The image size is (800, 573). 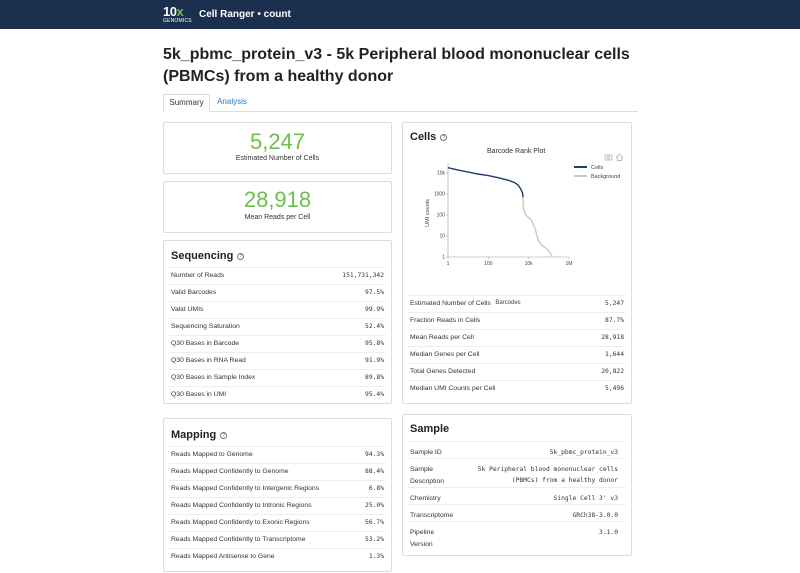 What do you see at coordinates (400, 103) in the screenshot?
I see `tab-bar: Summary Analysis` at bounding box center [400, 103].